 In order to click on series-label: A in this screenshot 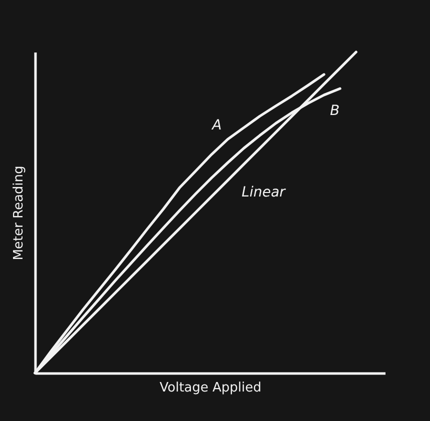, I will do `click(216, 125)`.